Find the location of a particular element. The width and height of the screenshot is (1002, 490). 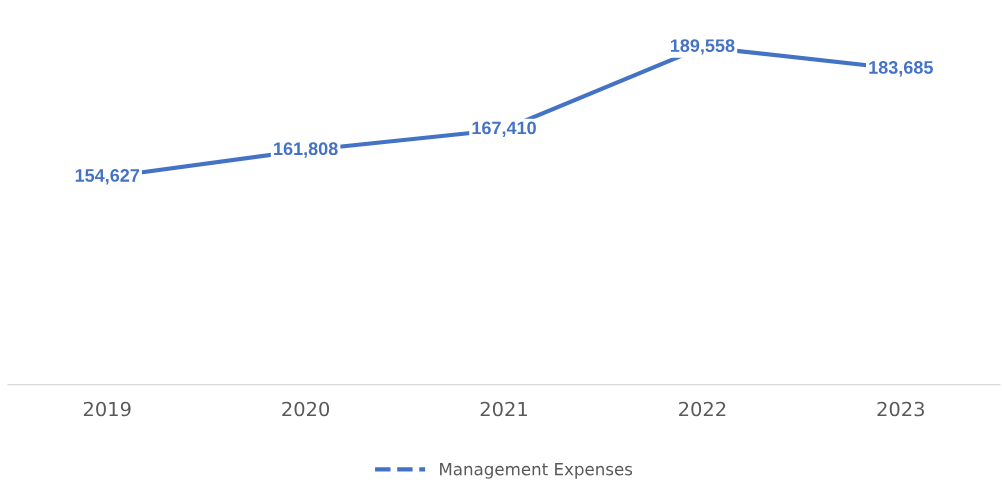

data-label: 154,627 is located at coordinates (107, 177).